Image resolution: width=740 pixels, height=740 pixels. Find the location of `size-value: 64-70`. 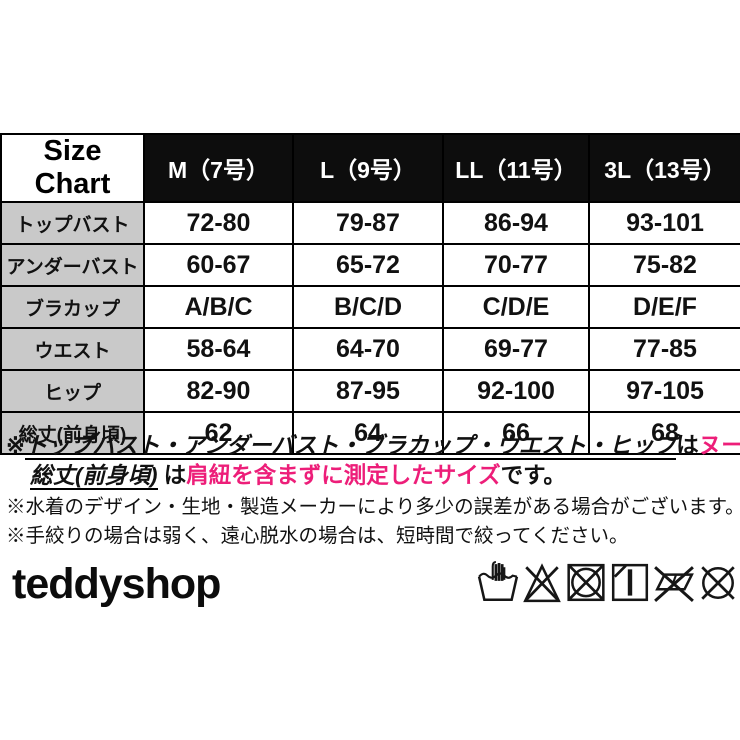

size-value: 64-70 is located at coordinates (368, 349).